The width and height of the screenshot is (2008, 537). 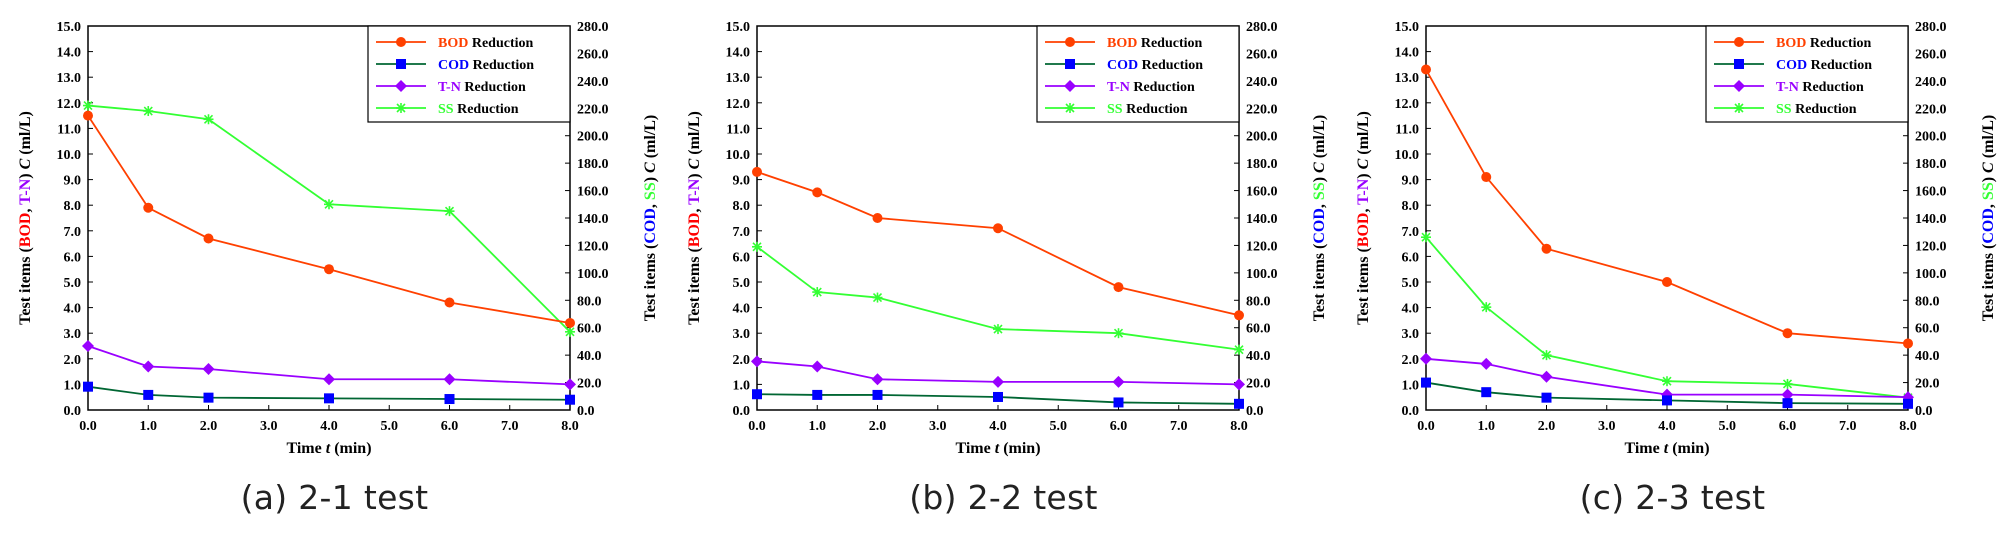 I want to click on series-line-ss, so click(x=1667, y=317).